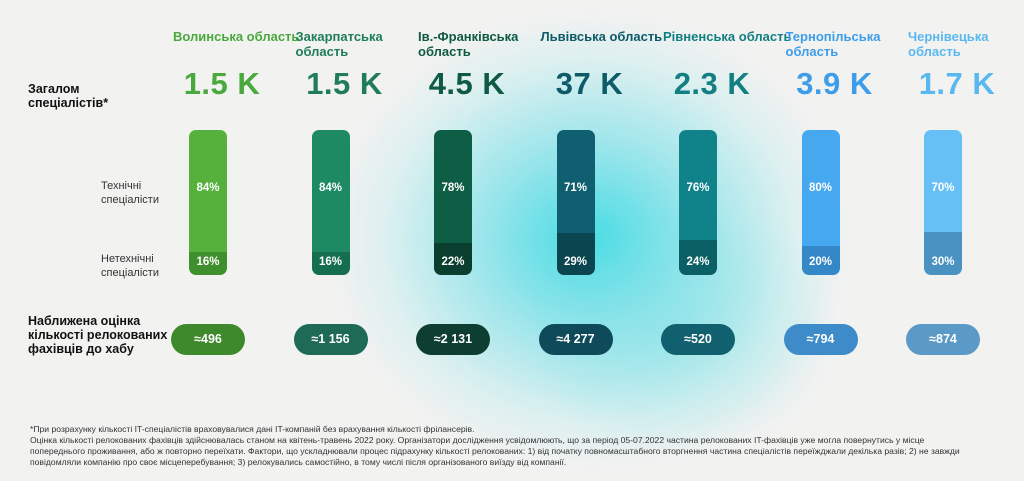 The image size is (1024, 481). What do you see at coordinates (575, 188) in the screenshot?
I see `technical-percent-label: 71%` at bounding box center [575, 188].